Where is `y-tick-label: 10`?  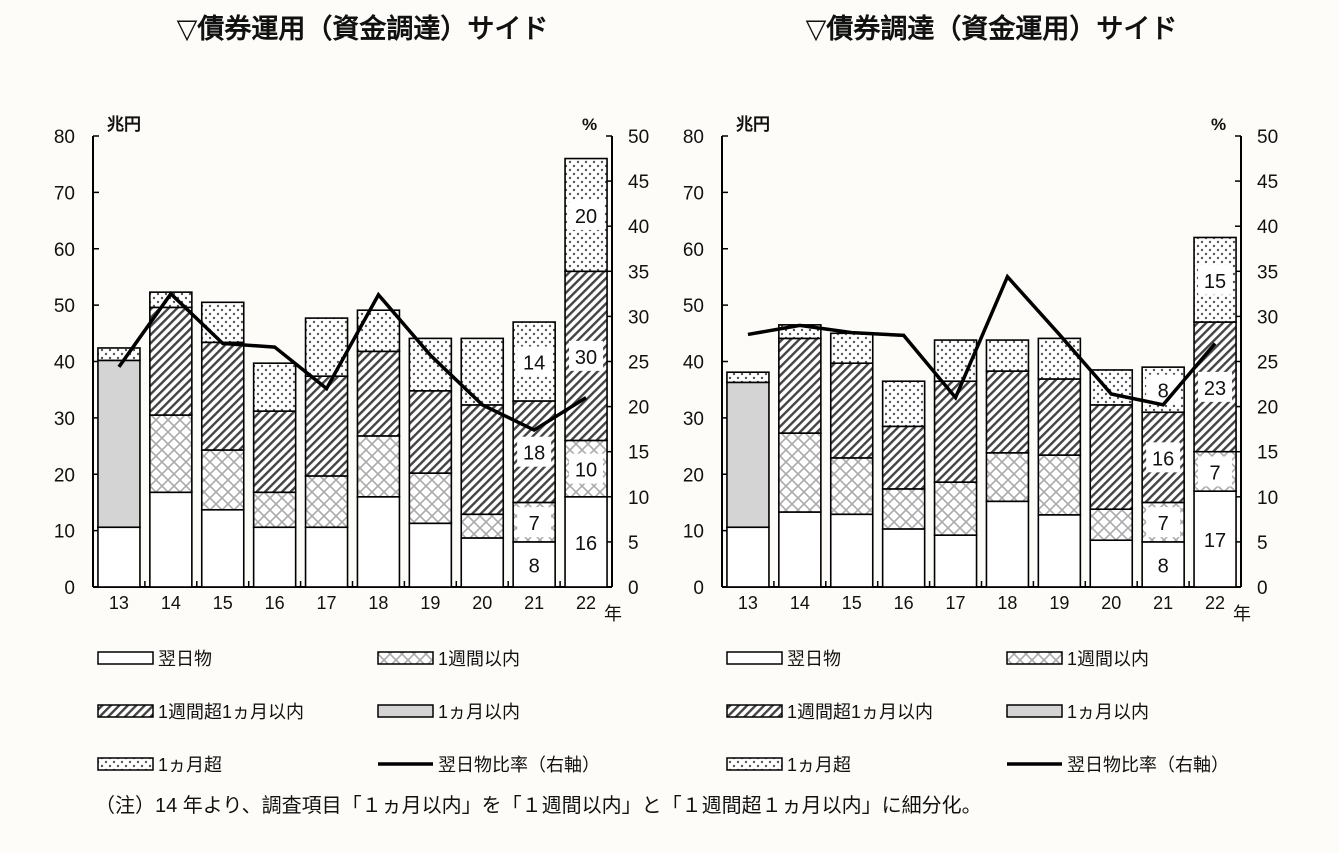 y-tick-label: 10 is located at coordinates (64, 532).